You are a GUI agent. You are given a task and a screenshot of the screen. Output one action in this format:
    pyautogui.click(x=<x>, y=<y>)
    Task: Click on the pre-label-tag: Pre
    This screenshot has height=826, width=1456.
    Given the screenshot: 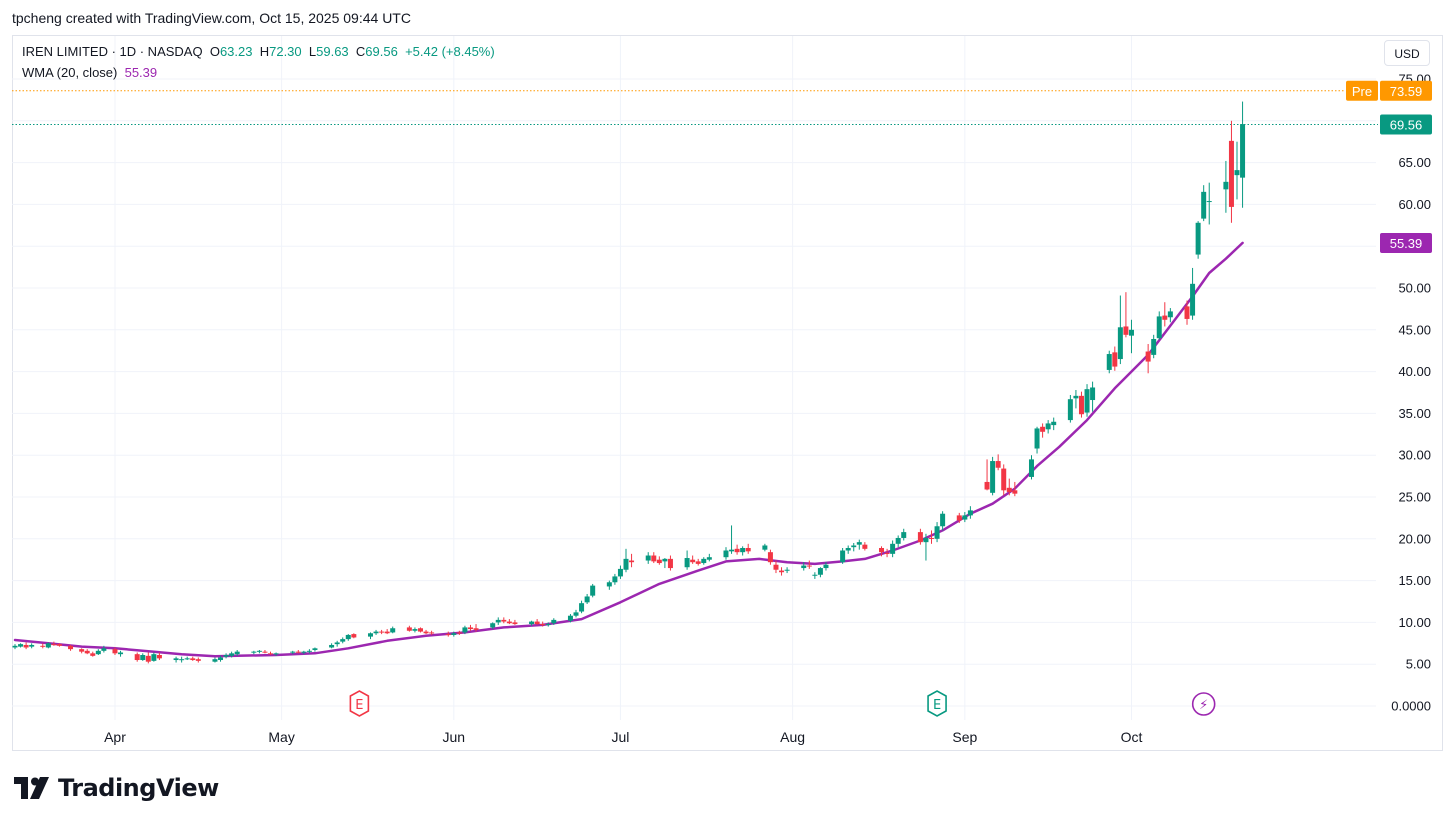 What is the action you would take?
    pyautogui.click(x=1362, y=90)
    